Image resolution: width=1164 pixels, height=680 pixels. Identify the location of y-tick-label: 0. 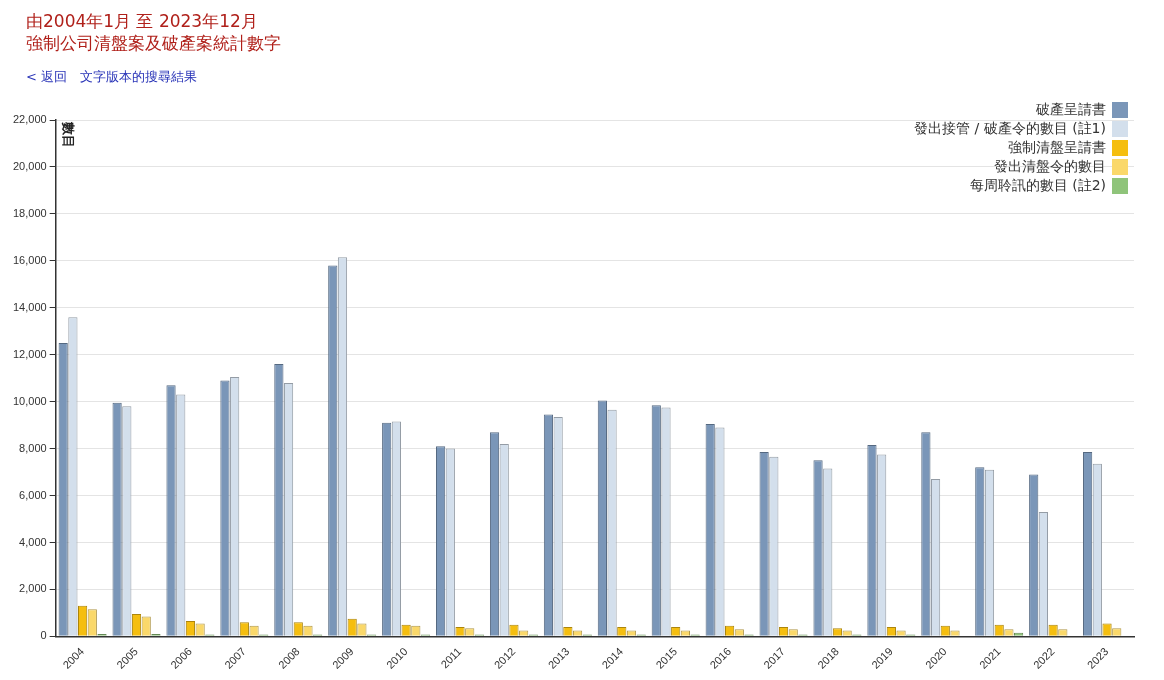
(43, 635).